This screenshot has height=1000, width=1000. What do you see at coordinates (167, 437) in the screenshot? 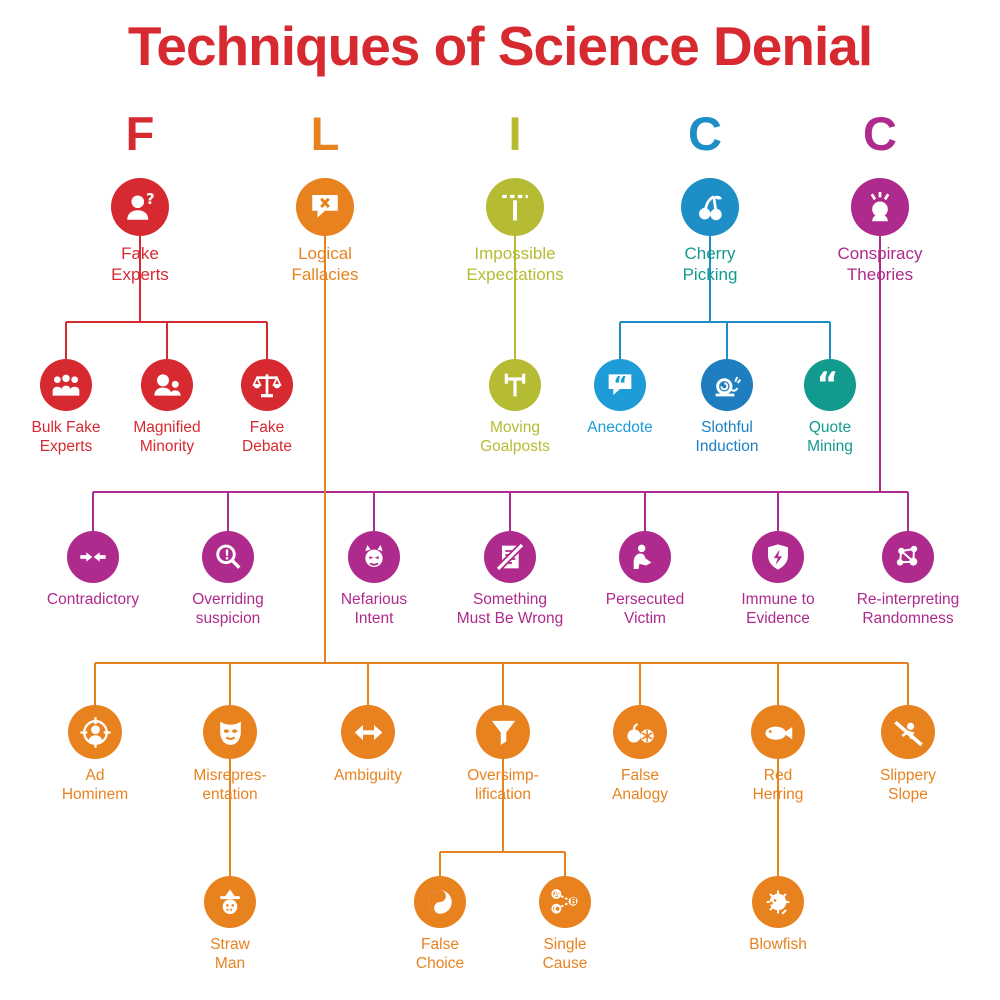
I see `magnified-minority-label: Magnified Minority` at bounding box center [167, 437].